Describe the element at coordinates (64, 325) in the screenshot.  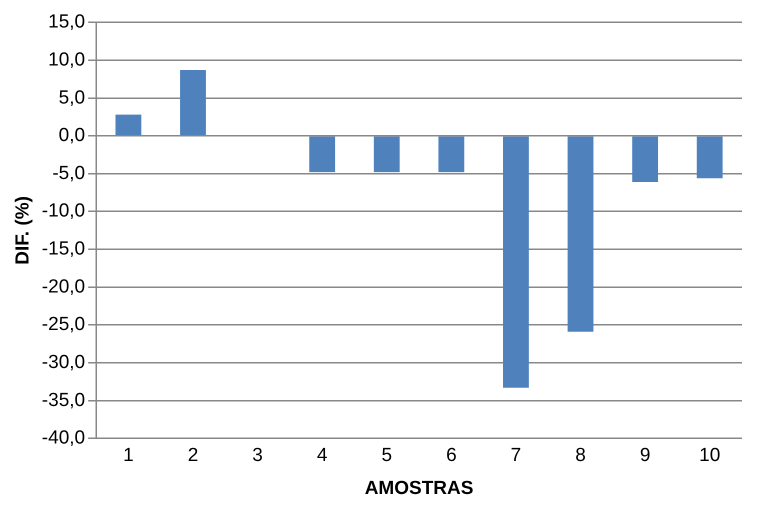
I see `y-tick-label: -25,0` at that location.